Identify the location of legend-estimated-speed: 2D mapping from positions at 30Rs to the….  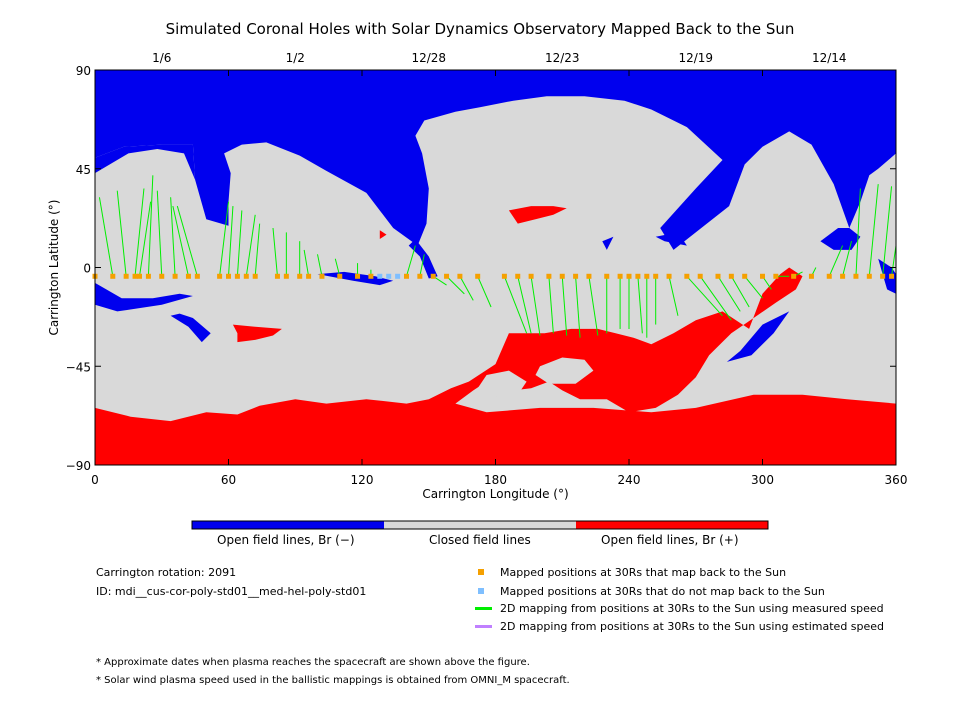
(692, 626).